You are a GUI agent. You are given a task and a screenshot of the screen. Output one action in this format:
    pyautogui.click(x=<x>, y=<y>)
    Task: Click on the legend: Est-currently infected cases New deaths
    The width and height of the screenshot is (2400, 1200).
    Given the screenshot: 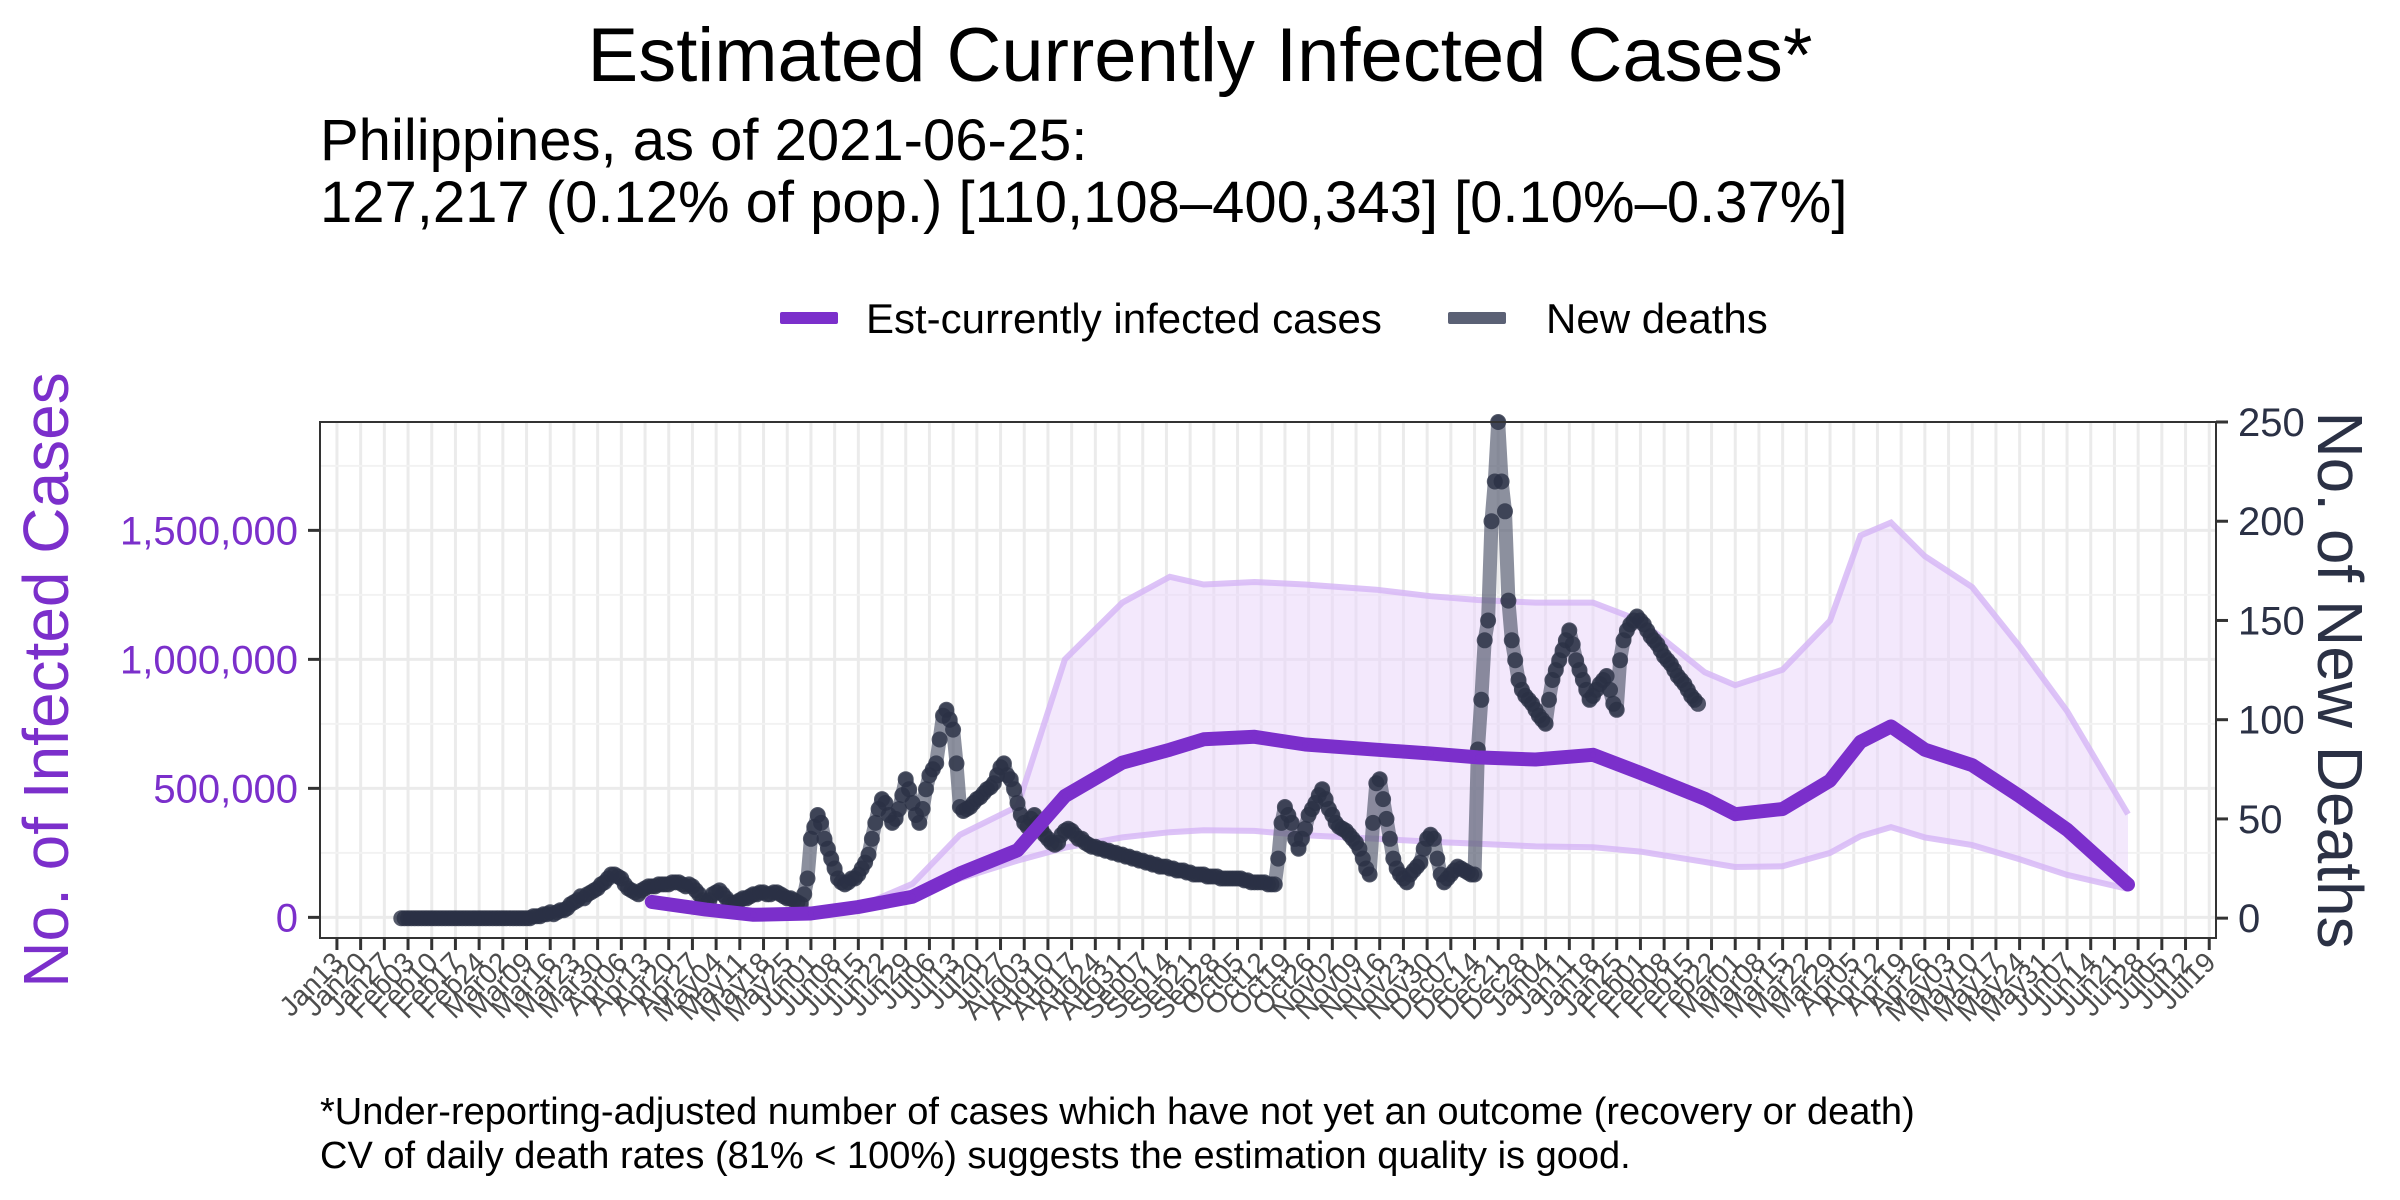 What is the action you would take?
    pyautogui.click(x=1274, y=318)
    